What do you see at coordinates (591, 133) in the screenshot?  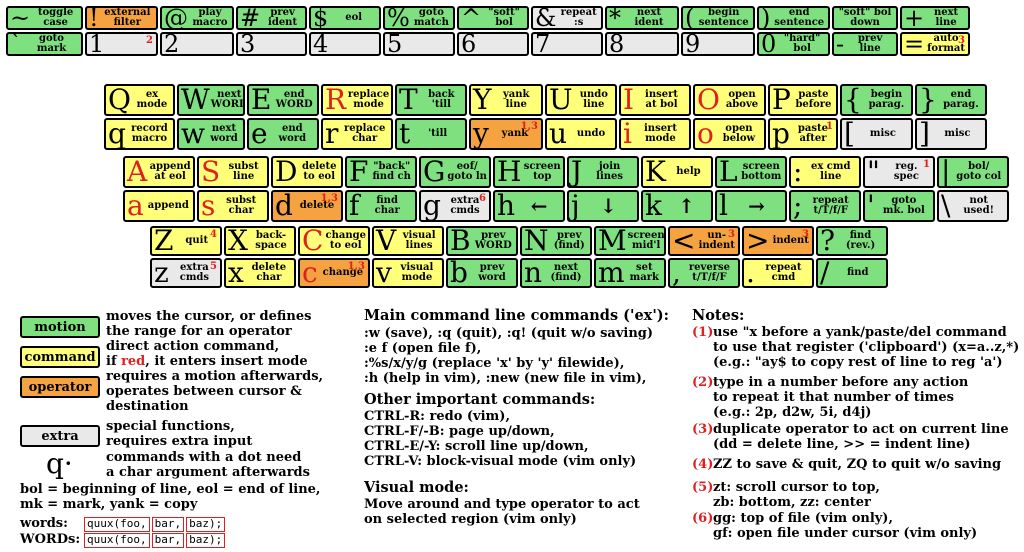 I see `key-desc: undo` at bounding box center [591, 133].